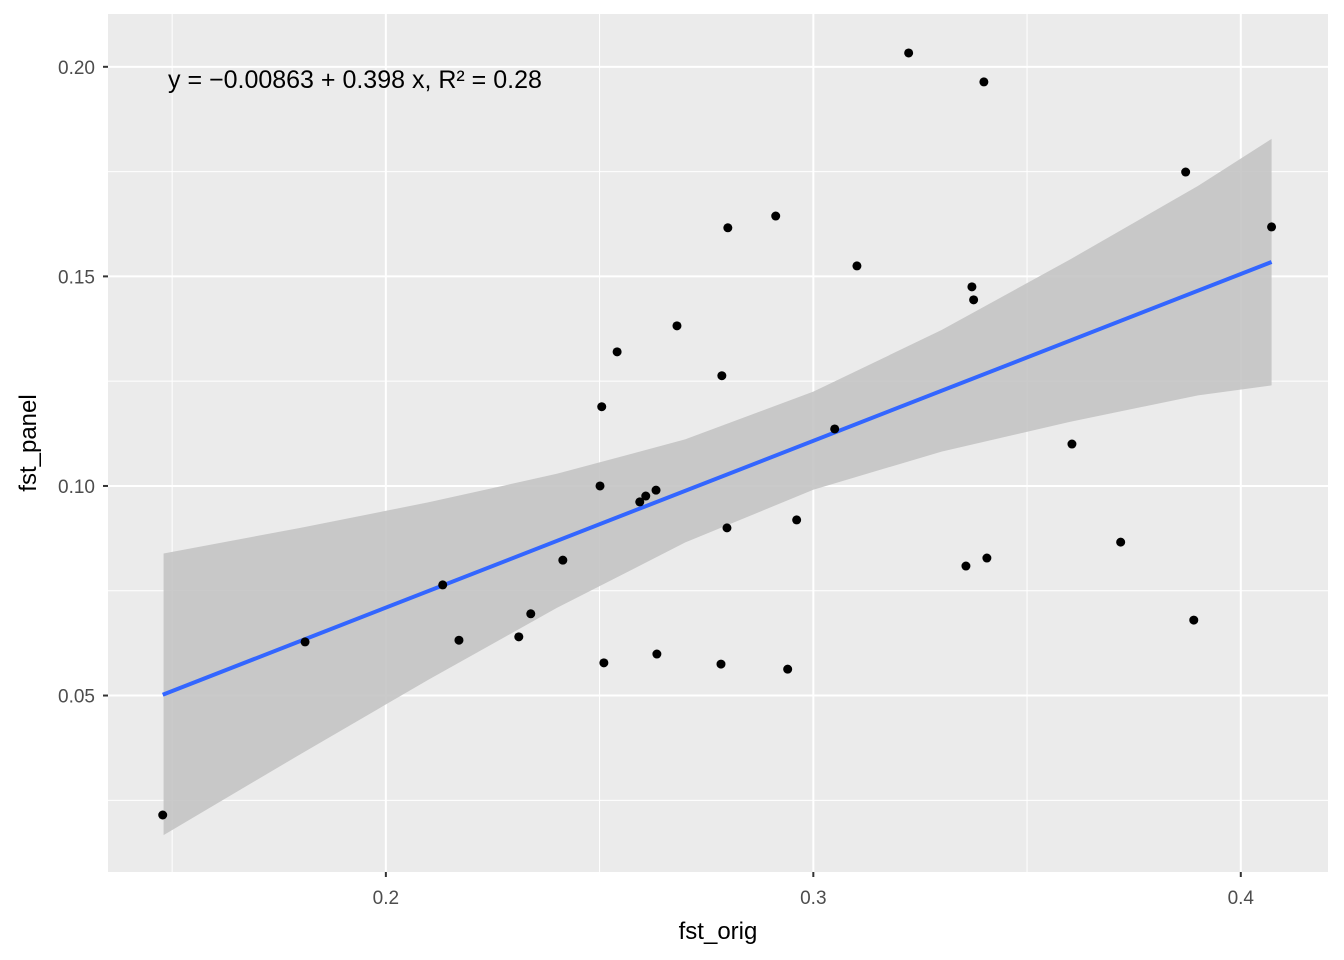 The image size is (1344, 960). Describe the element at coordinates (76, 697) in the screenshot. I see `y-tick-label: 0.05` at that location.